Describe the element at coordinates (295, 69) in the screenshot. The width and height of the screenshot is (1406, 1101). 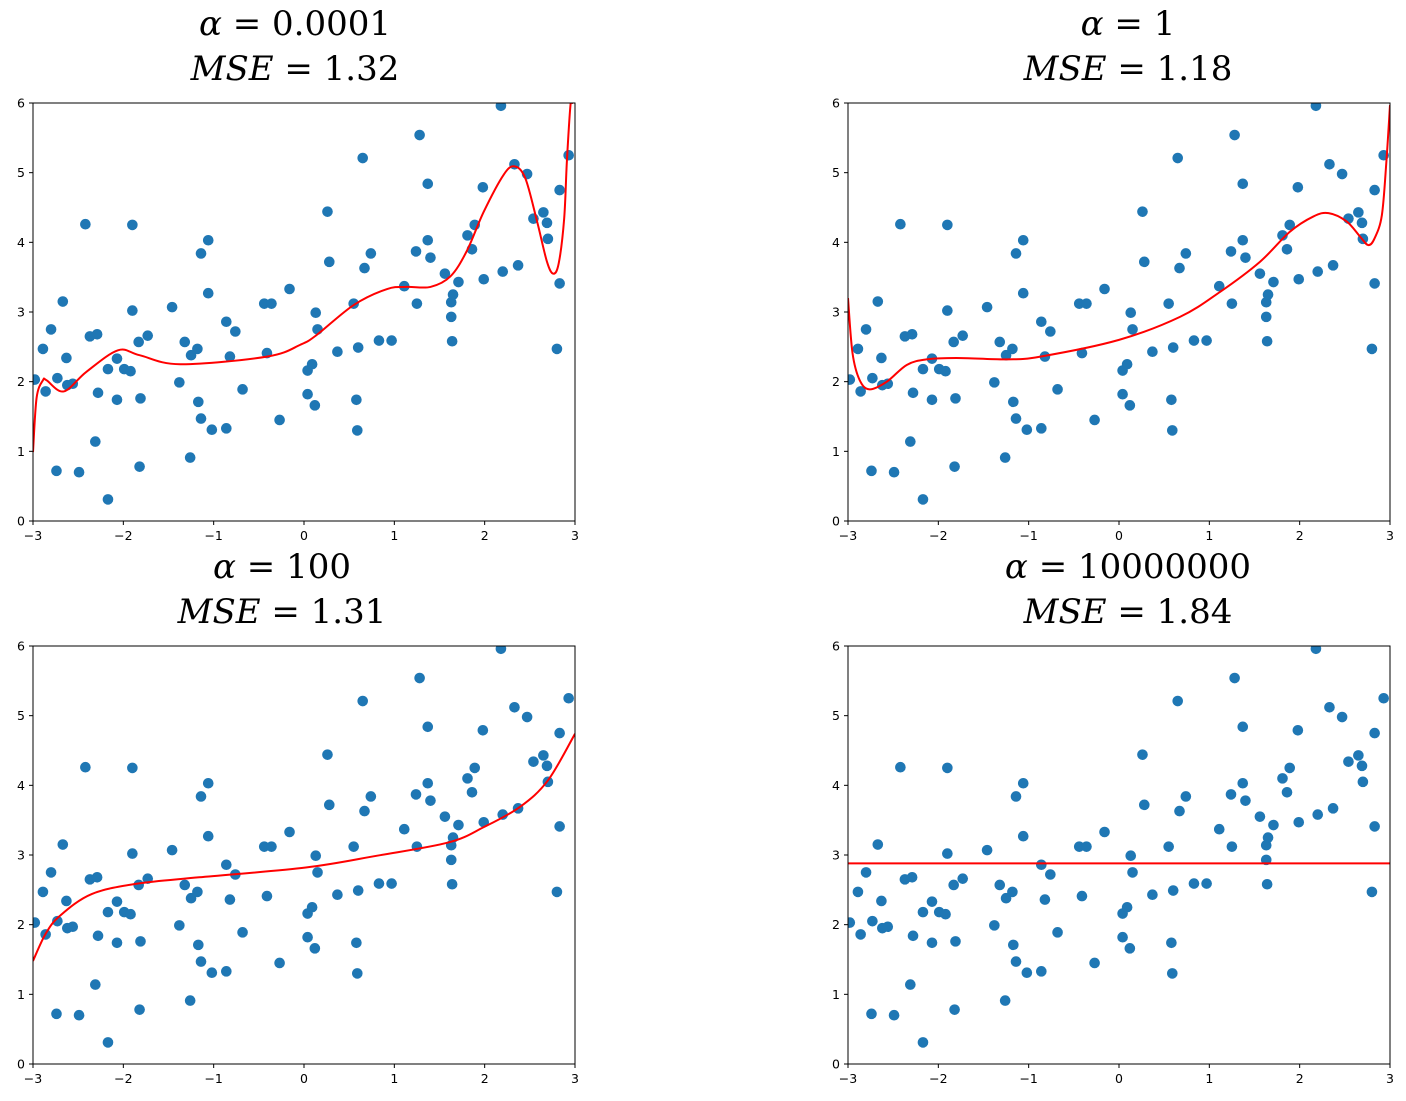
I see `mse-title: MSE = 1.32` at that location.